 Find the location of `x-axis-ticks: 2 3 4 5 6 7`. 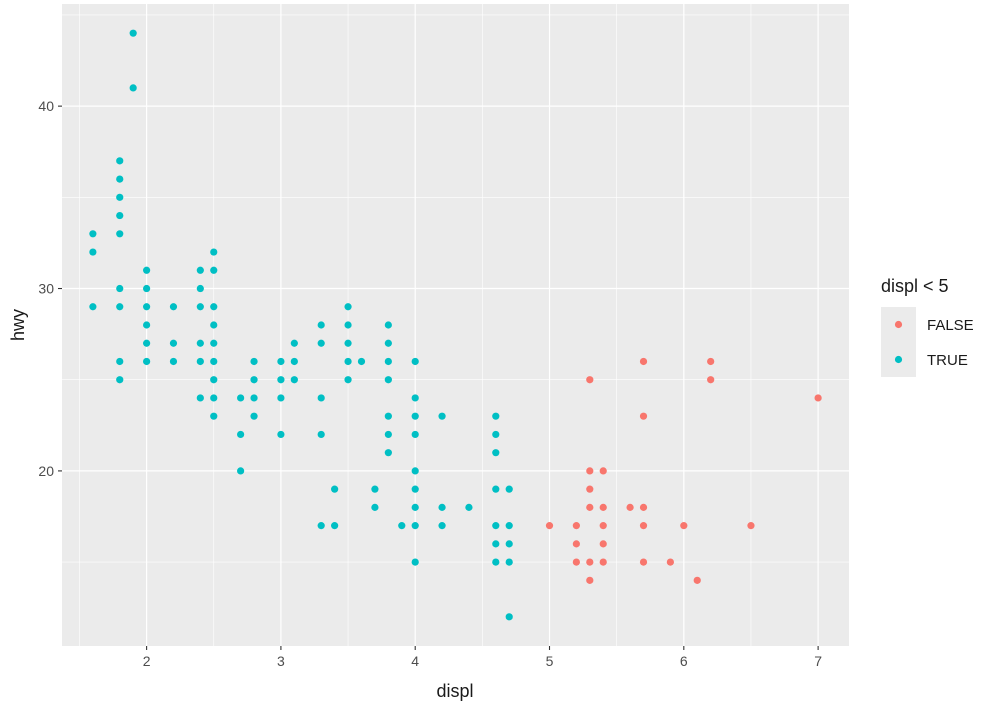

x-axis-ticks: 2 3 4 5 6 7 is located at coordinates (482, 657).